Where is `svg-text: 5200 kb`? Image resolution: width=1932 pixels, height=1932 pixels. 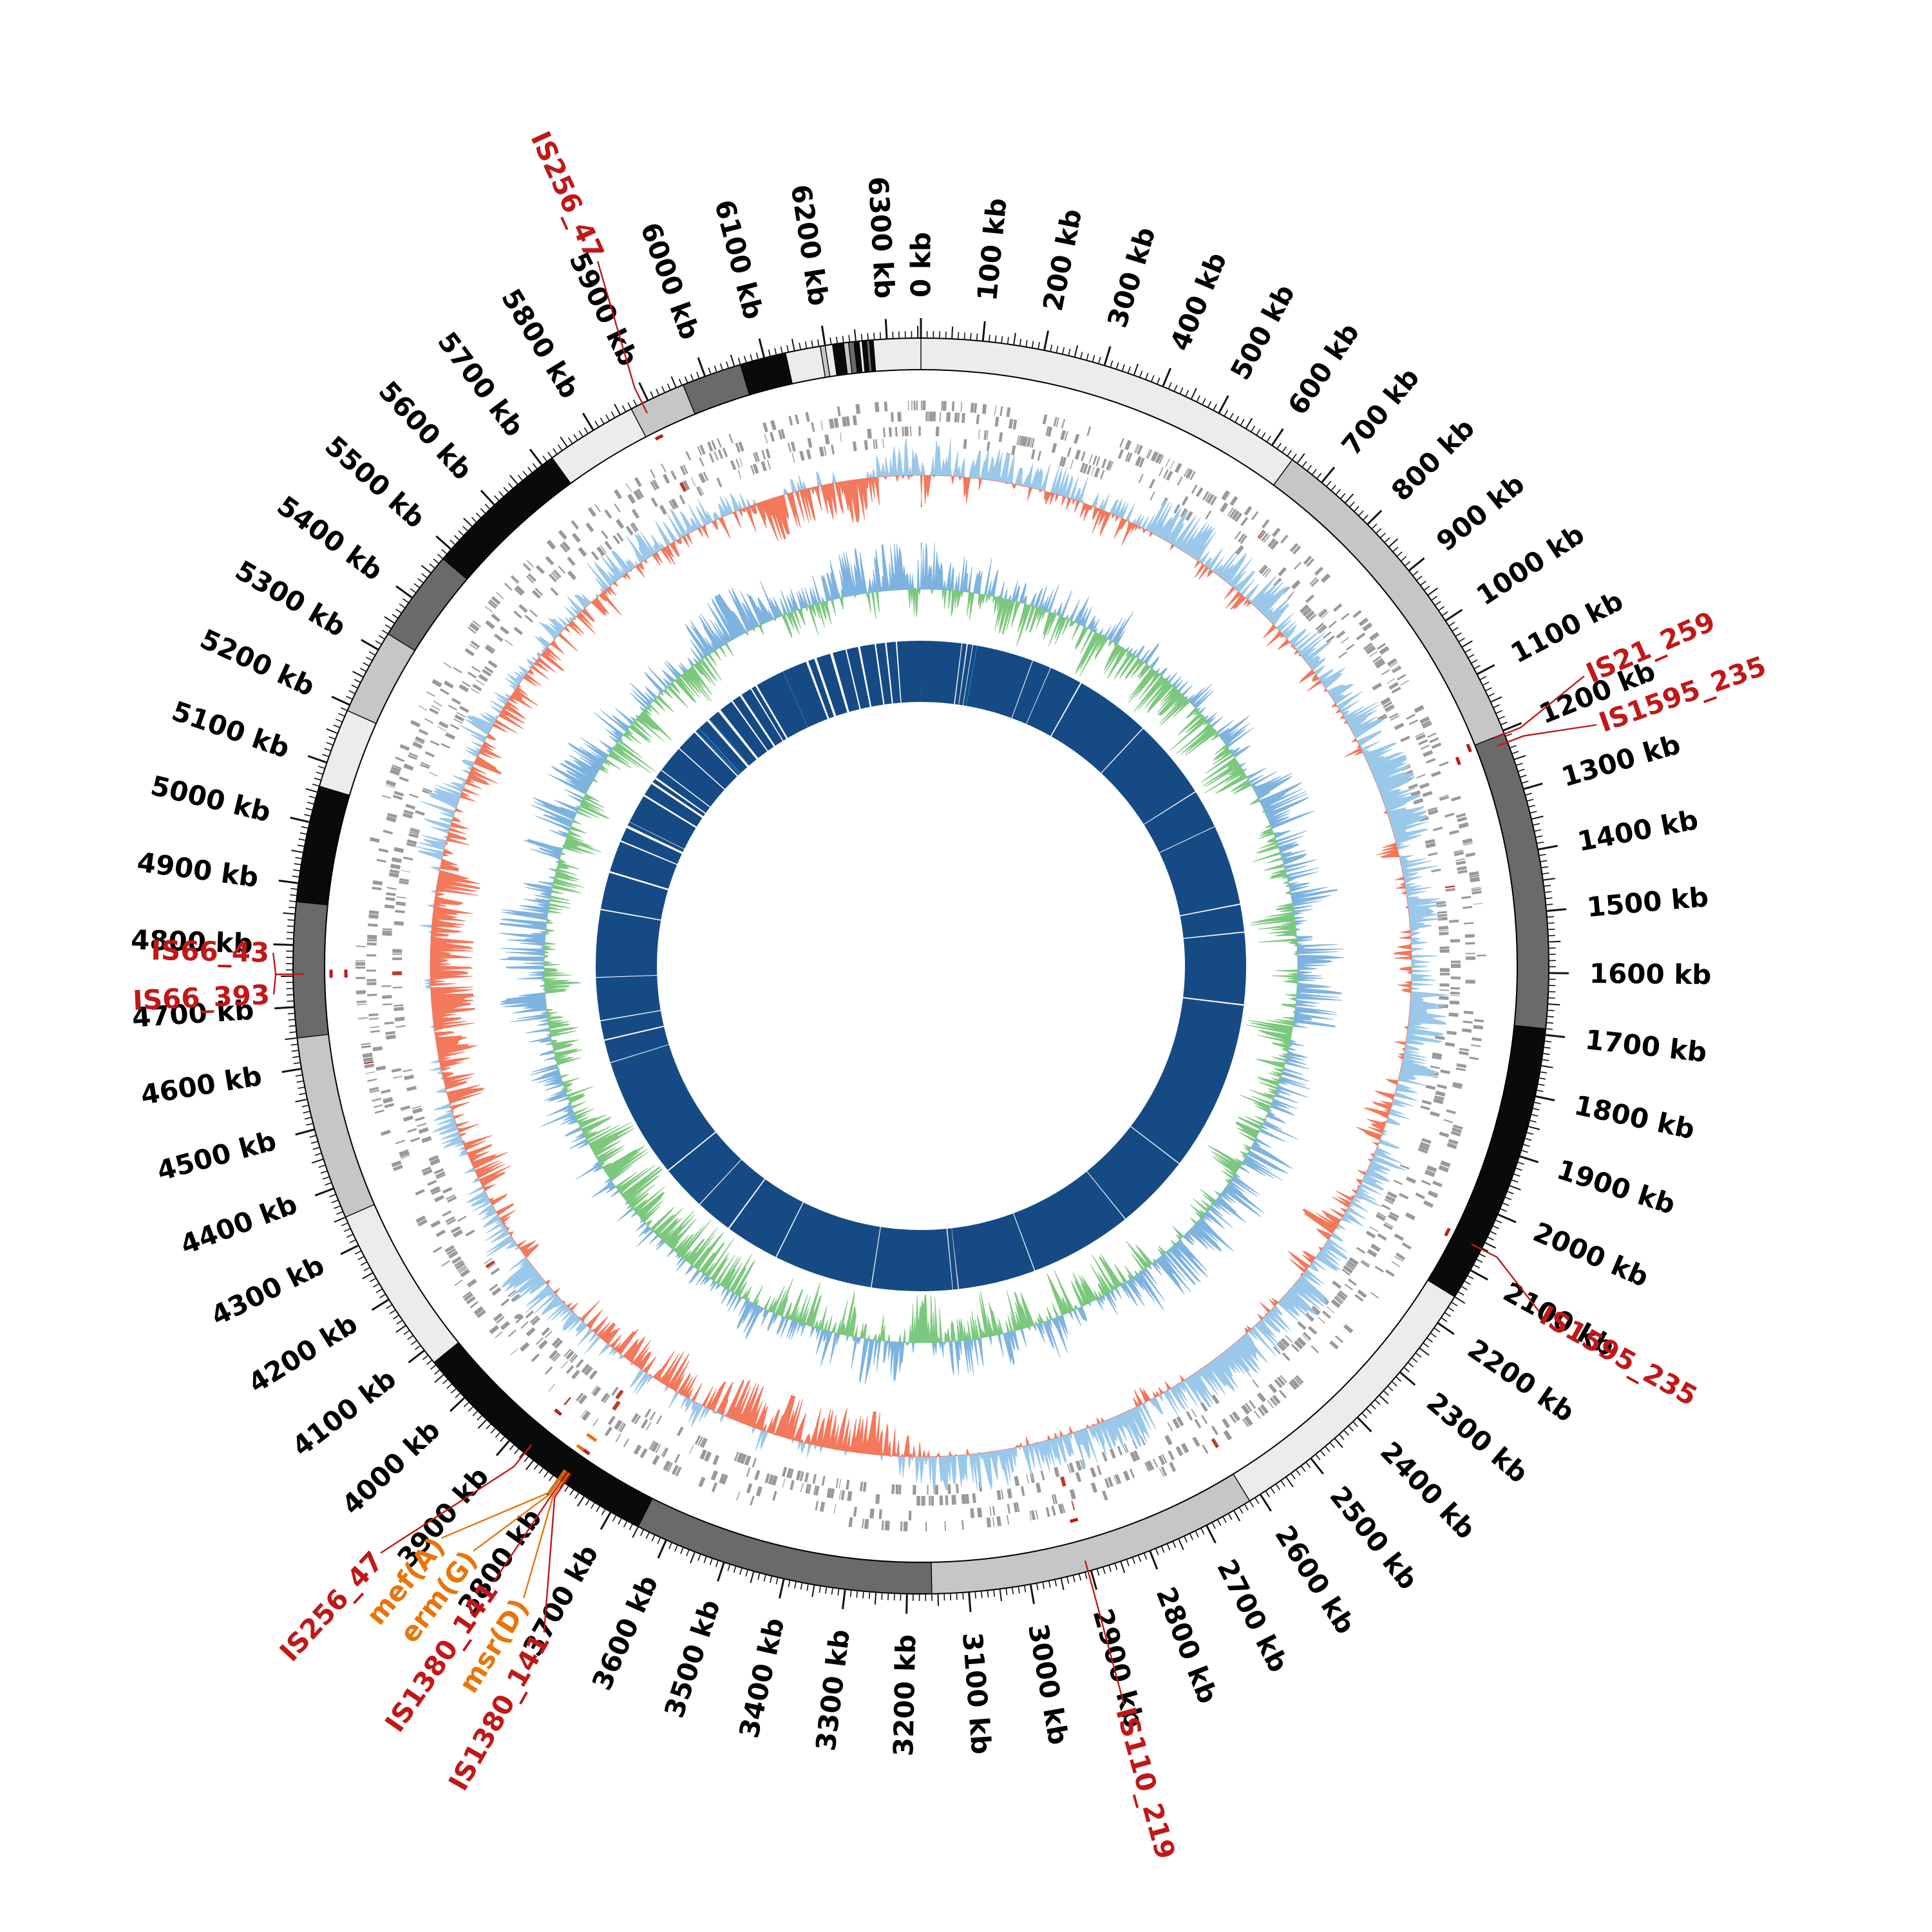
svg-text: 5200 kb is located at coordinates (257, 662).